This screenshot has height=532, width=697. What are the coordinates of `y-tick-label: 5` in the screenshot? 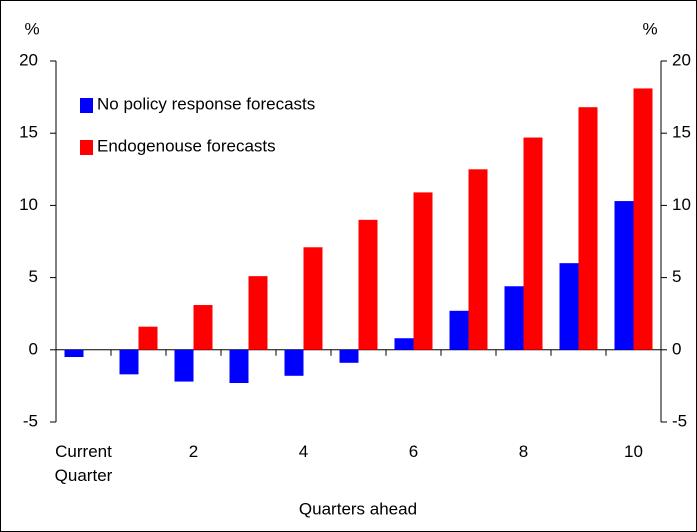 It's located at (33, 276).